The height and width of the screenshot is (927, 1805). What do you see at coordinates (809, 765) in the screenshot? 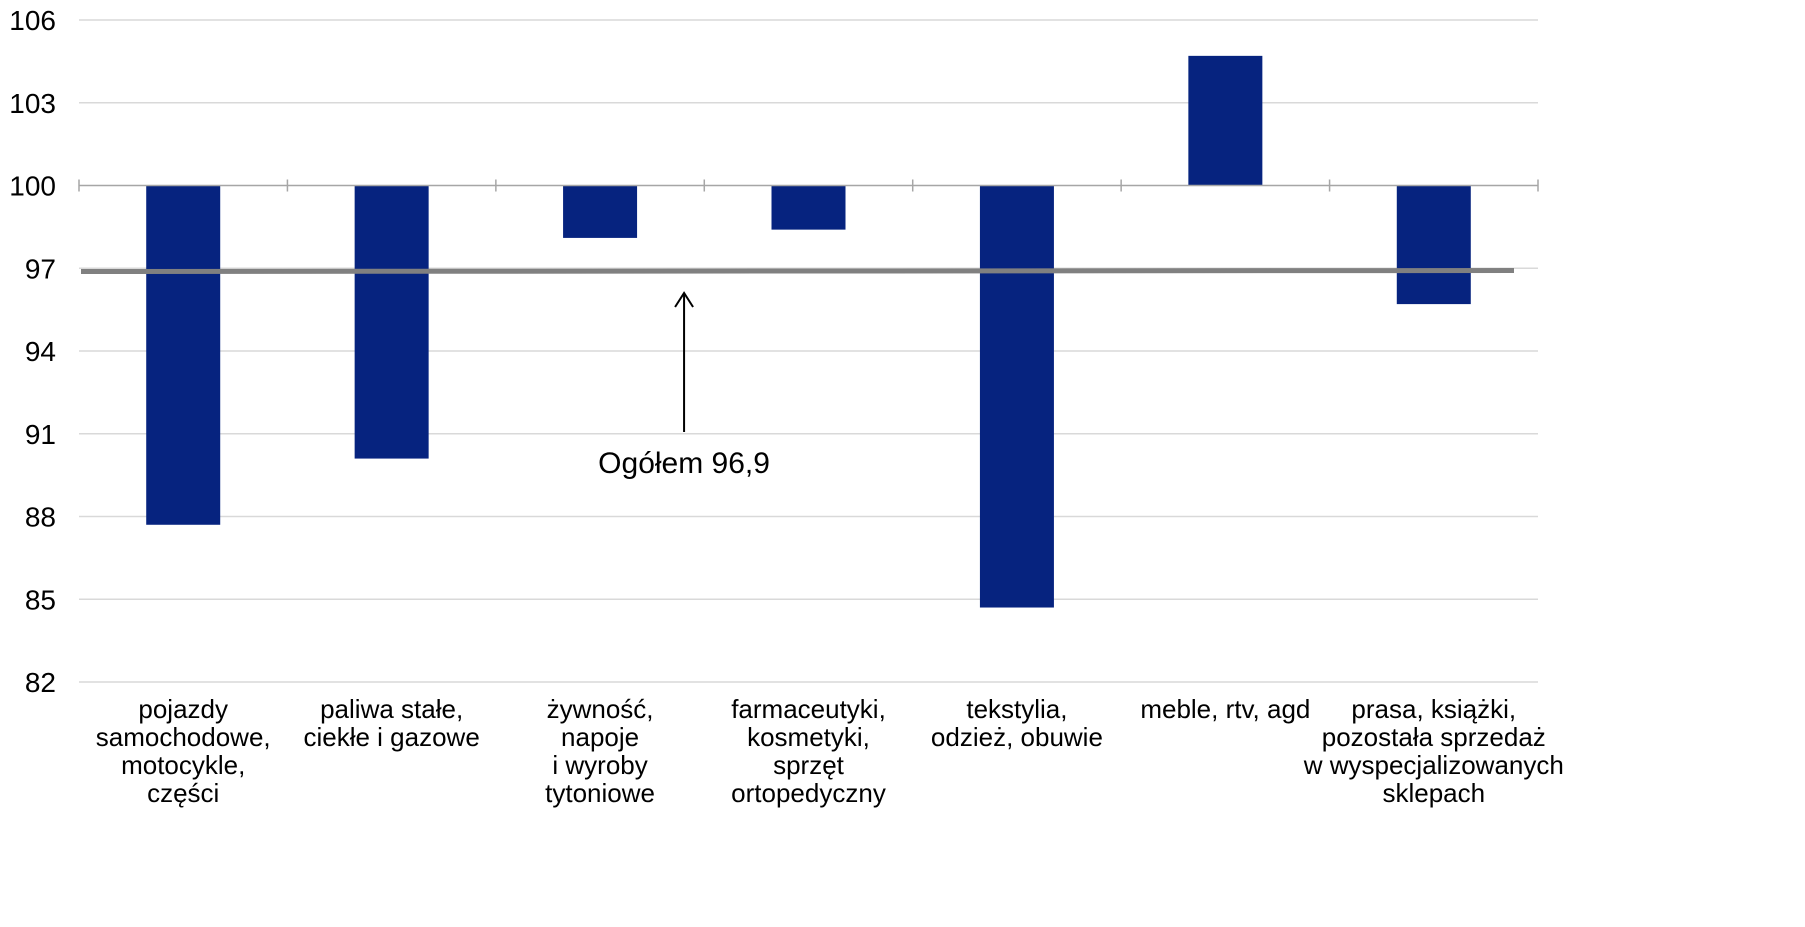
I see `x-category-label: sprzęt` at bounding box center [809, 765].